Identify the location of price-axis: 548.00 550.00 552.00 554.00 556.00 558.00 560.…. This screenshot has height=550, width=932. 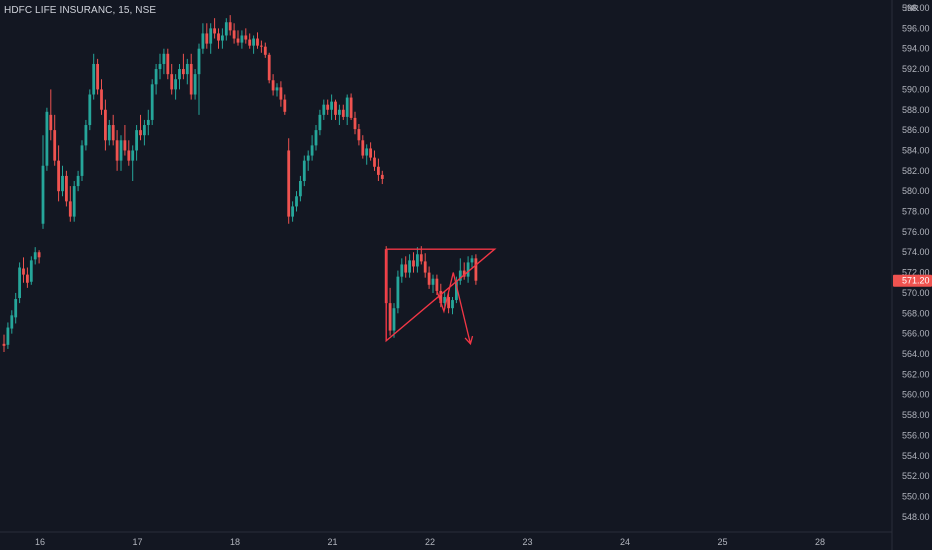
(916, 262).